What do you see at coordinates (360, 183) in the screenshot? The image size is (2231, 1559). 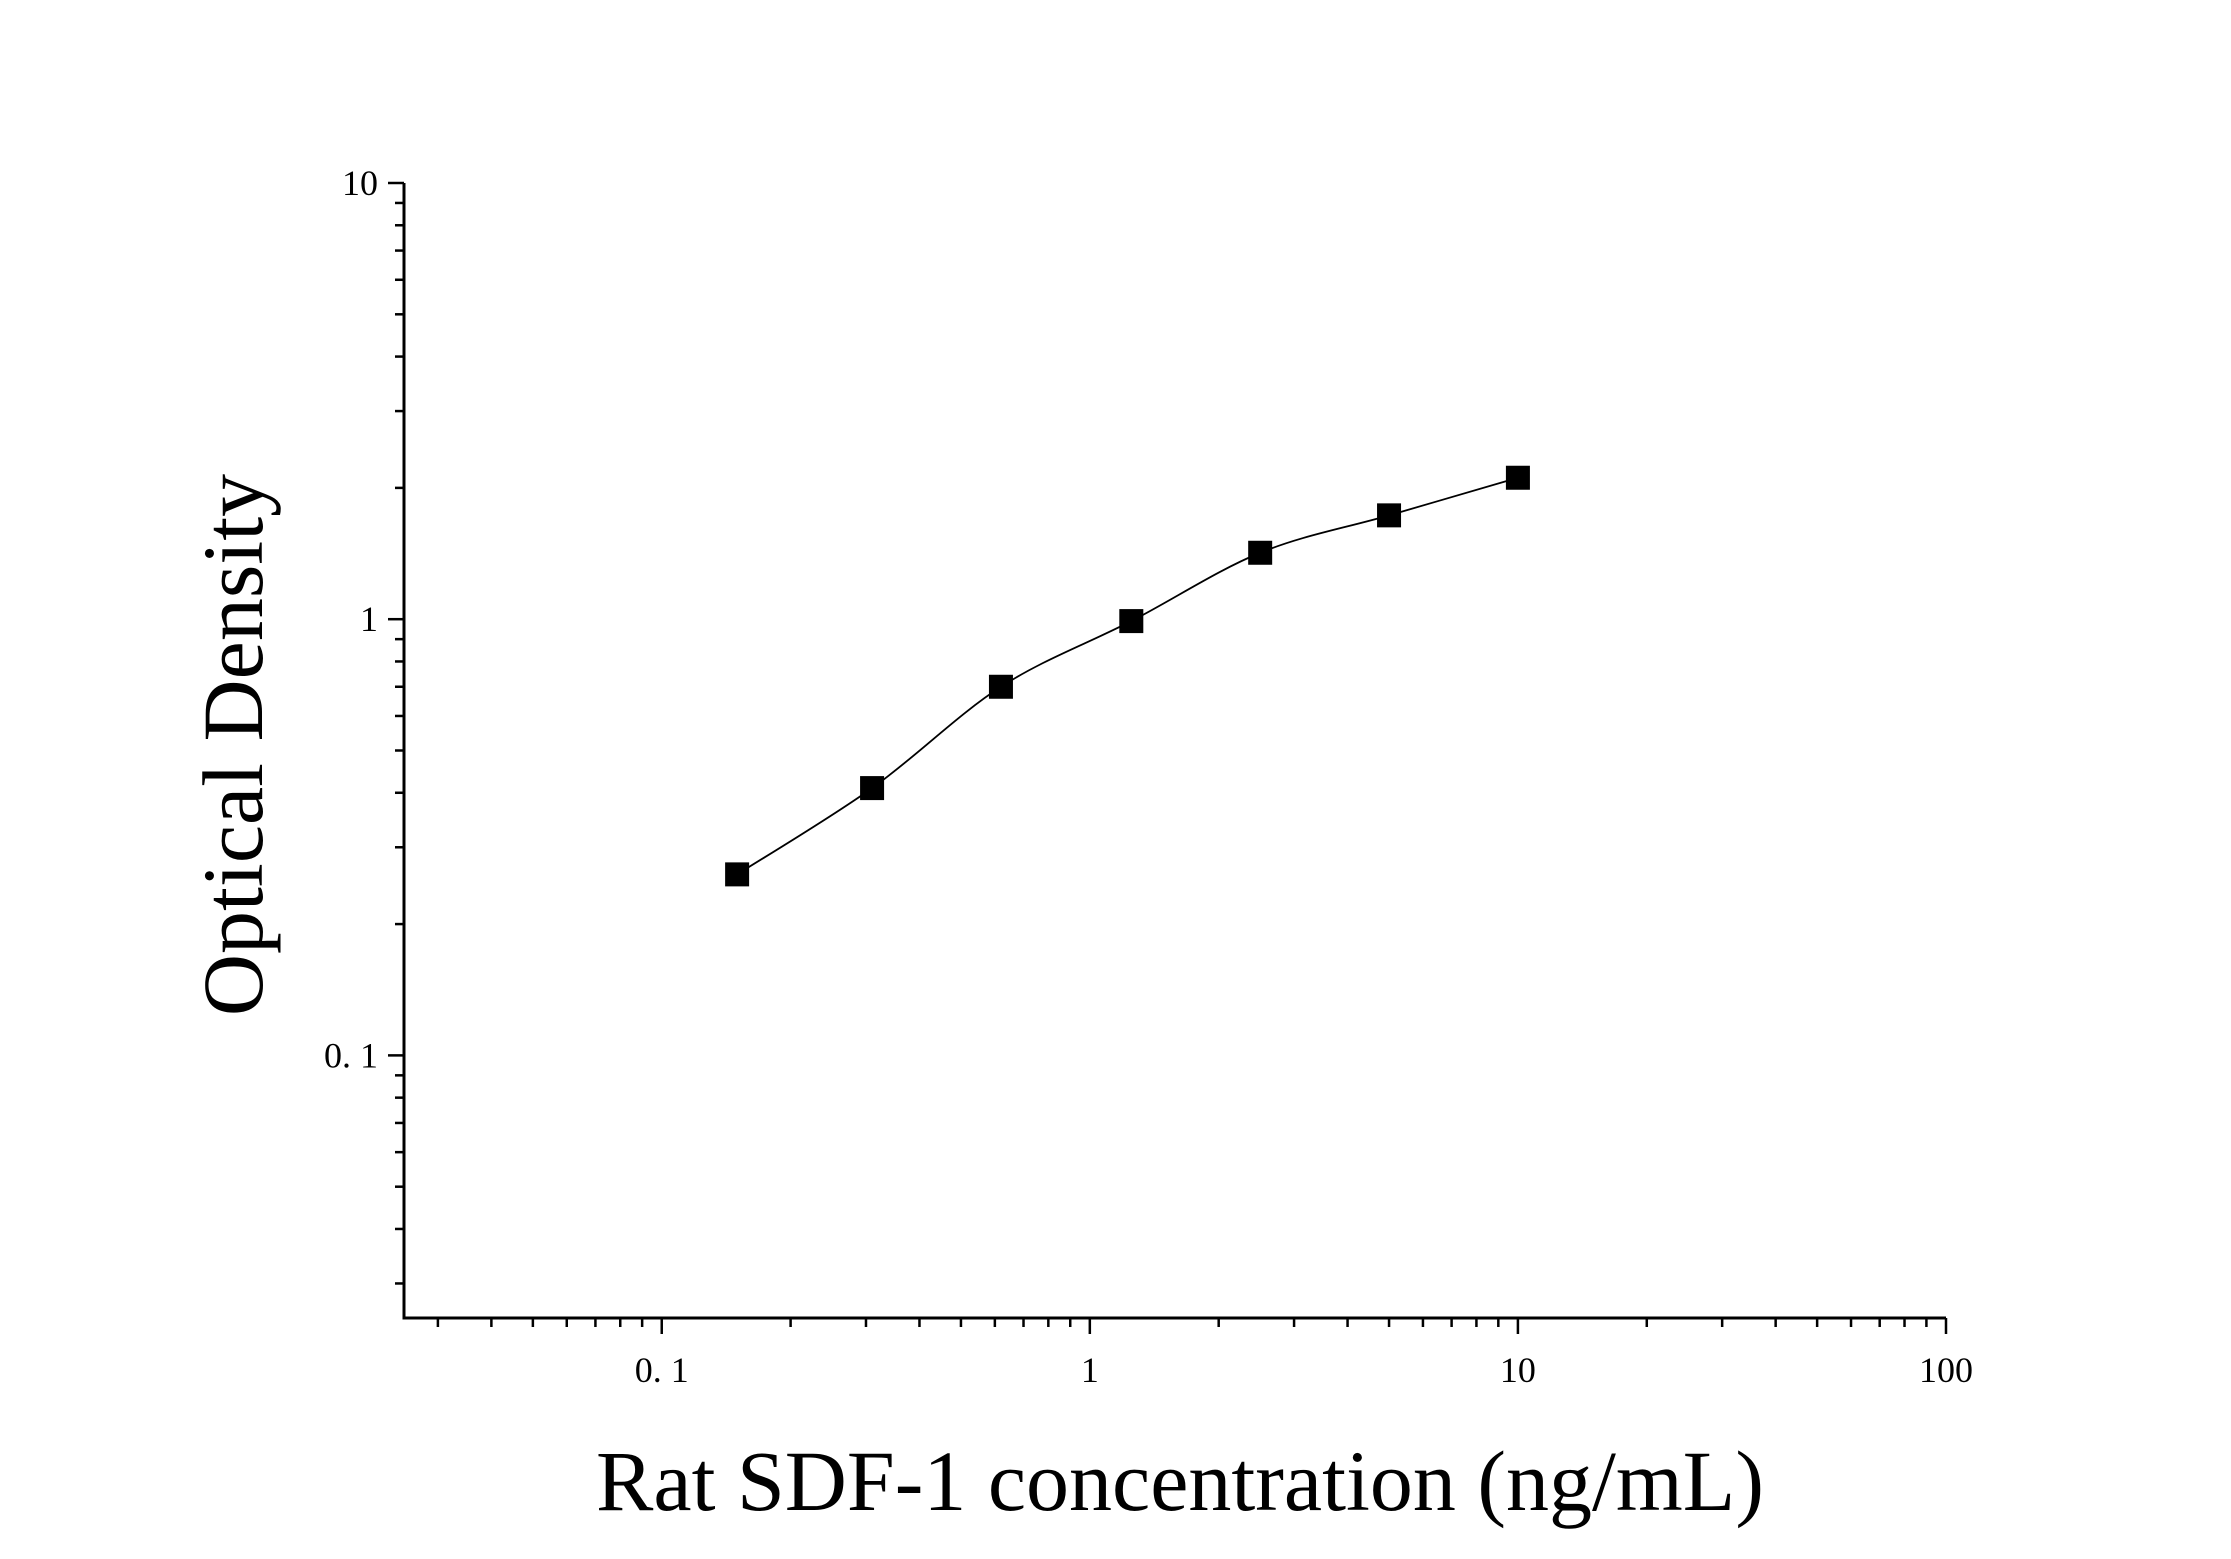 I see `y-tick-label: 10` at bounding box center [360, 183].